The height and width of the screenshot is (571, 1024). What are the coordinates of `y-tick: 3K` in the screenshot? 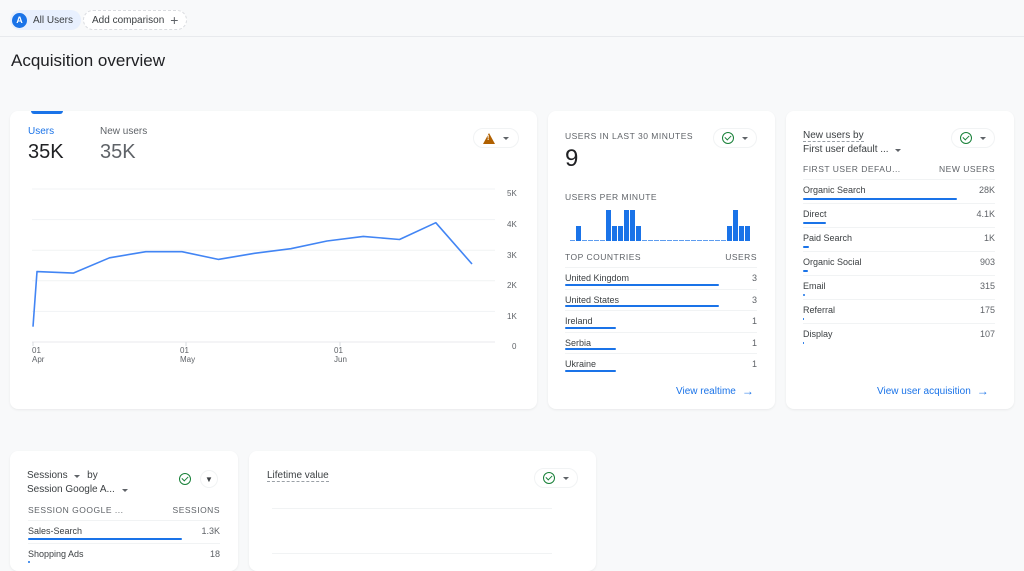 It's located at (512, 255).